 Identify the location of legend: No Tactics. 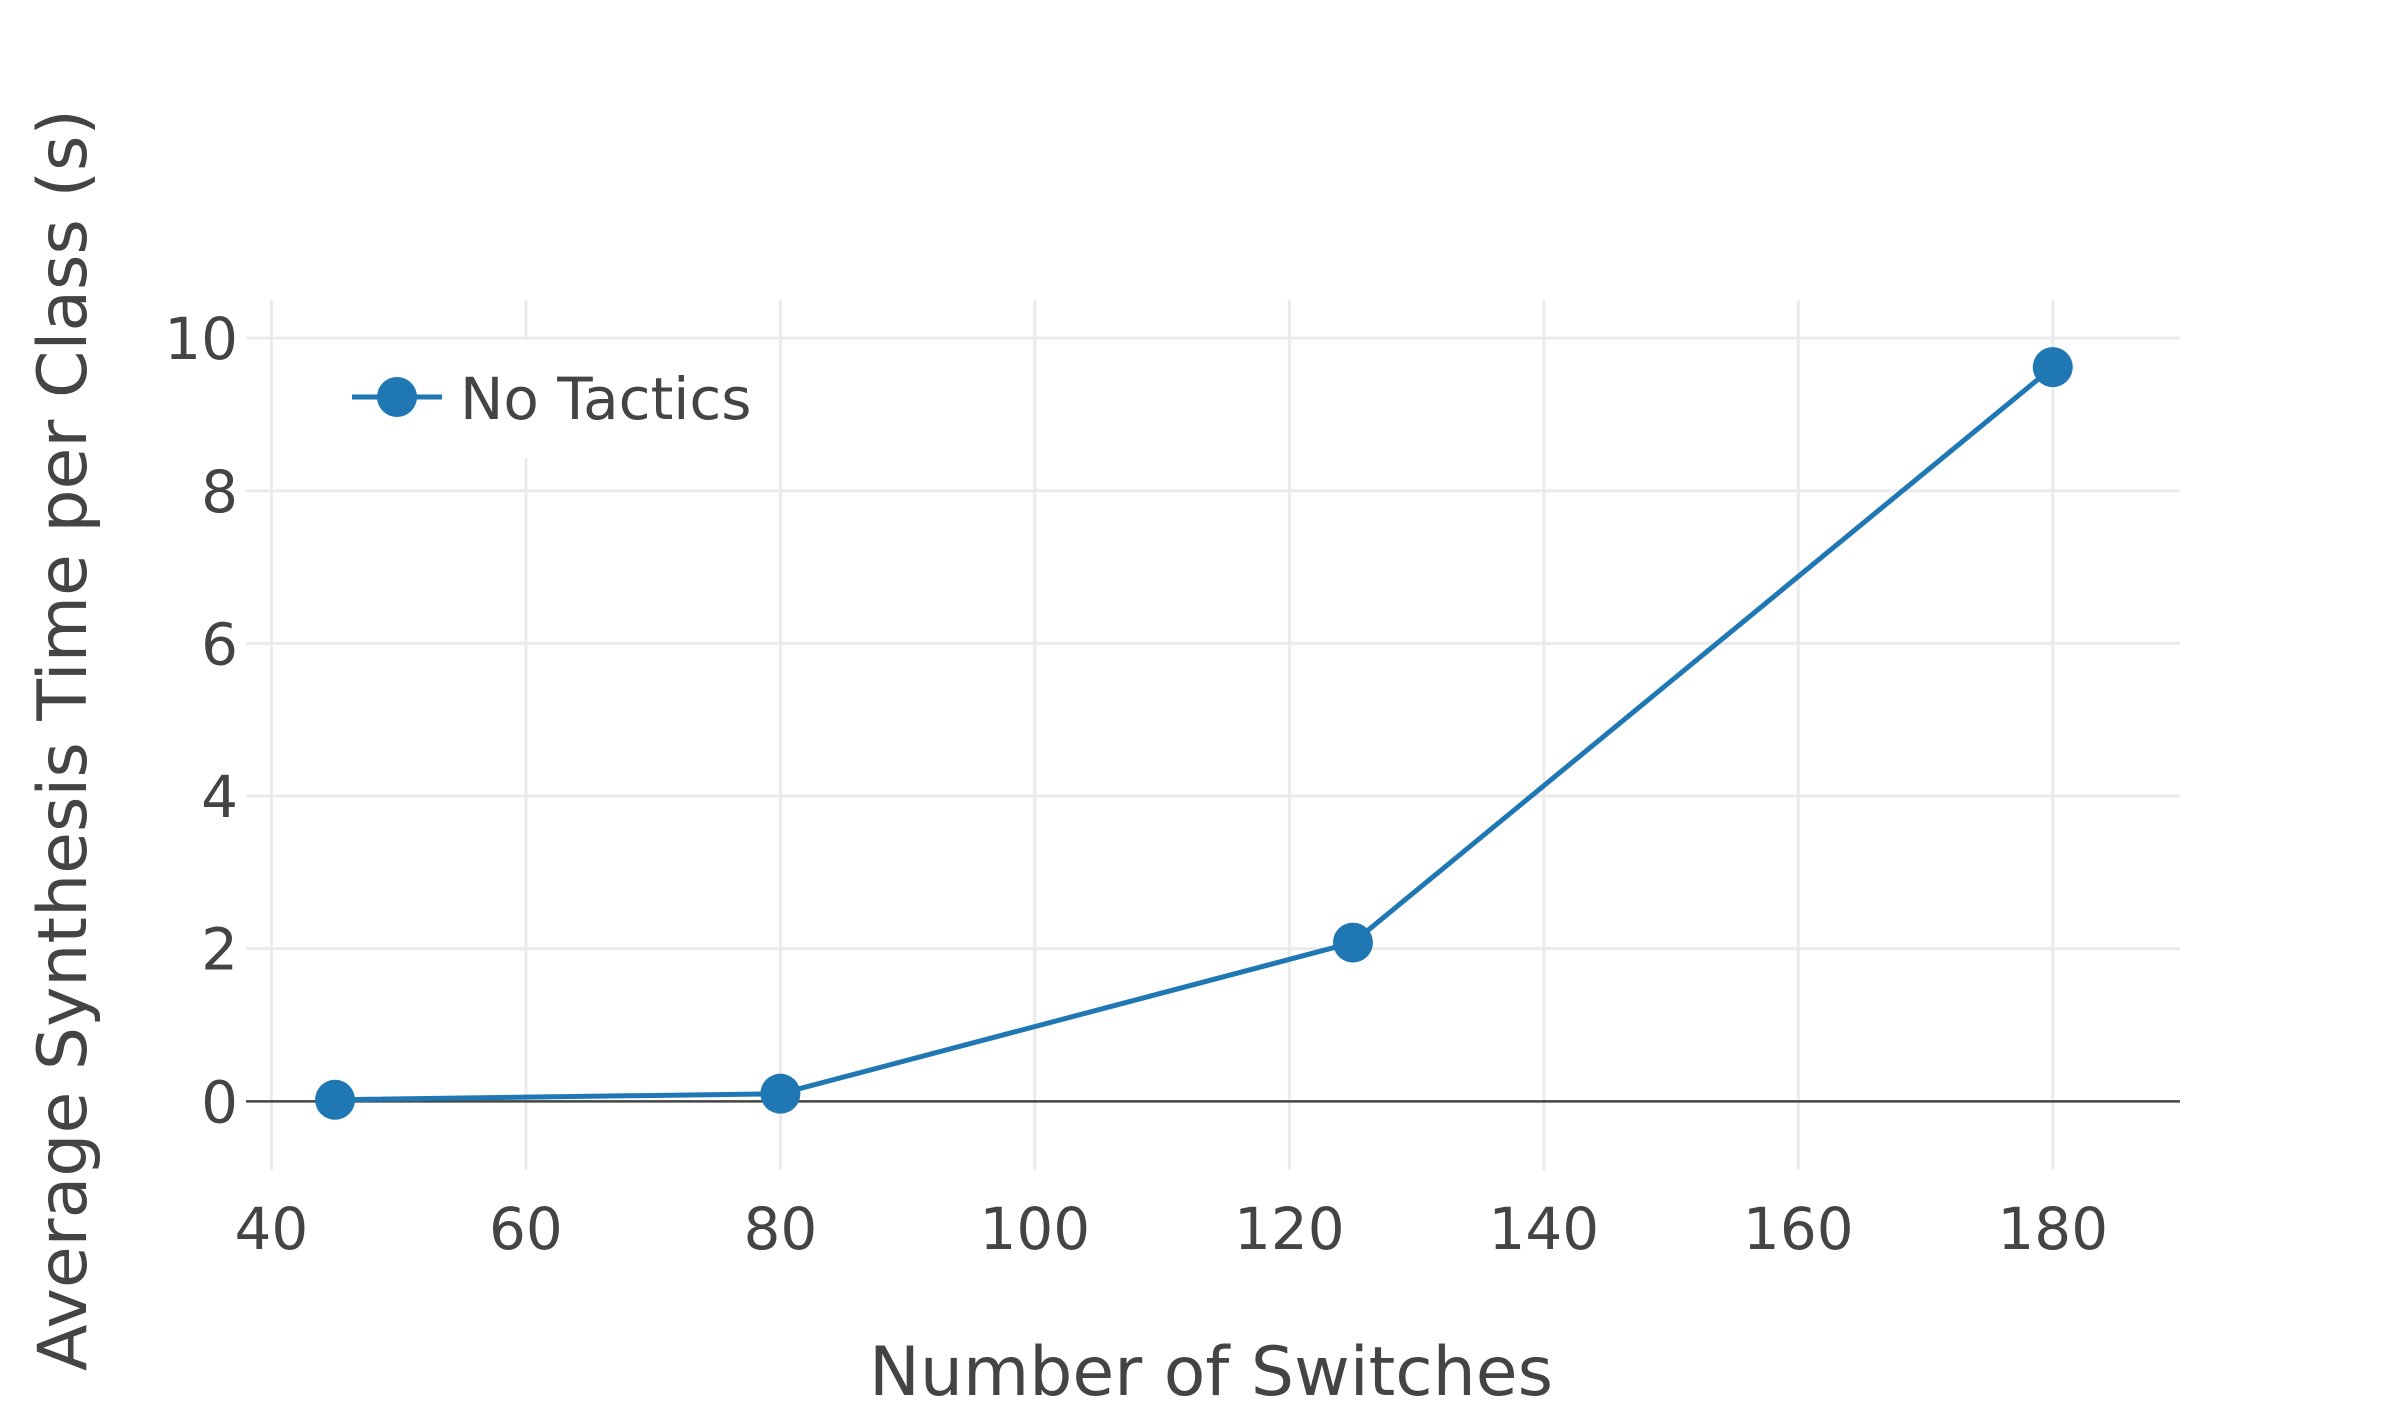
(531, 399).